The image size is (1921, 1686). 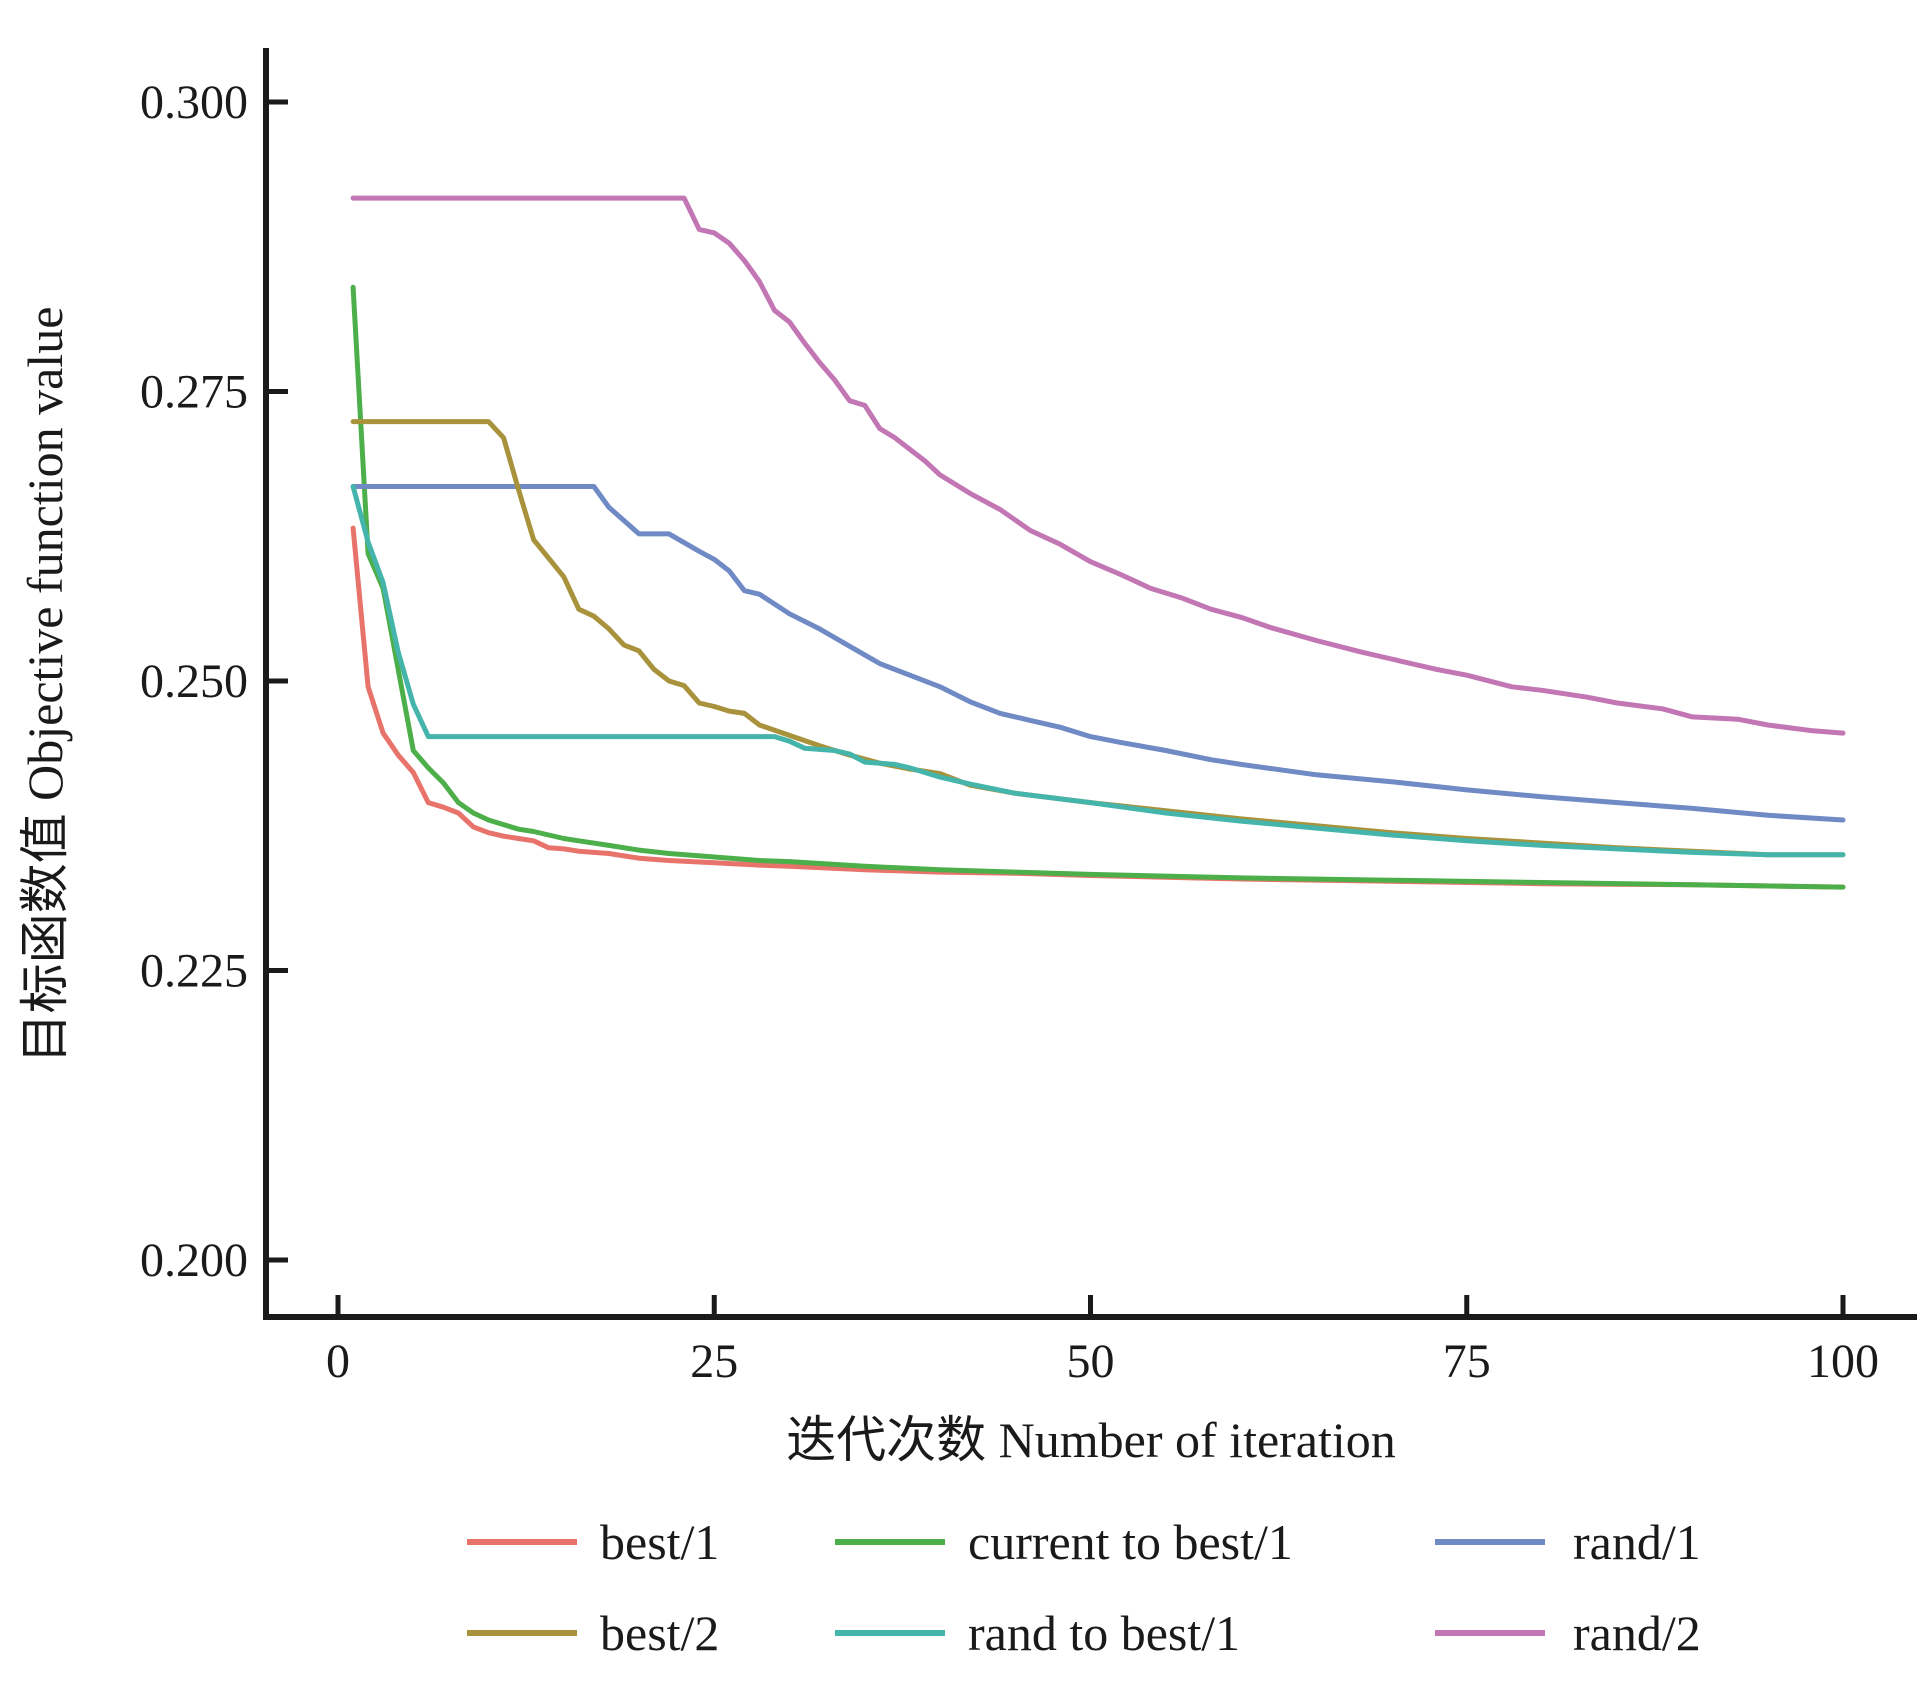 I want to click on x-tick-label: 75, so click(x=1467, y=1361).